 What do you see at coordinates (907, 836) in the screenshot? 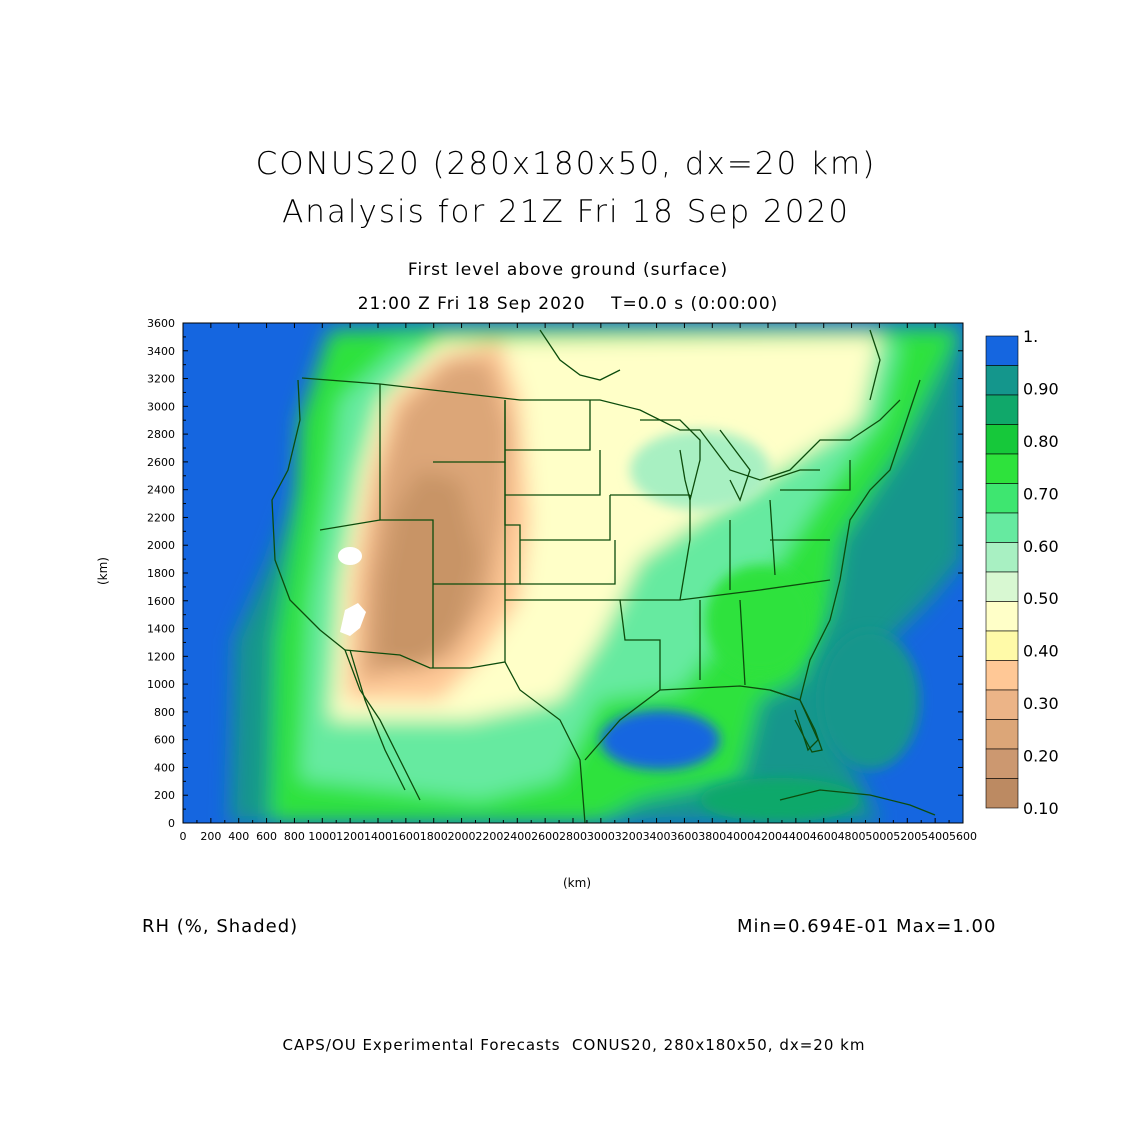
I see `x-tick-label: 5200` at bounding box center [907, 836].